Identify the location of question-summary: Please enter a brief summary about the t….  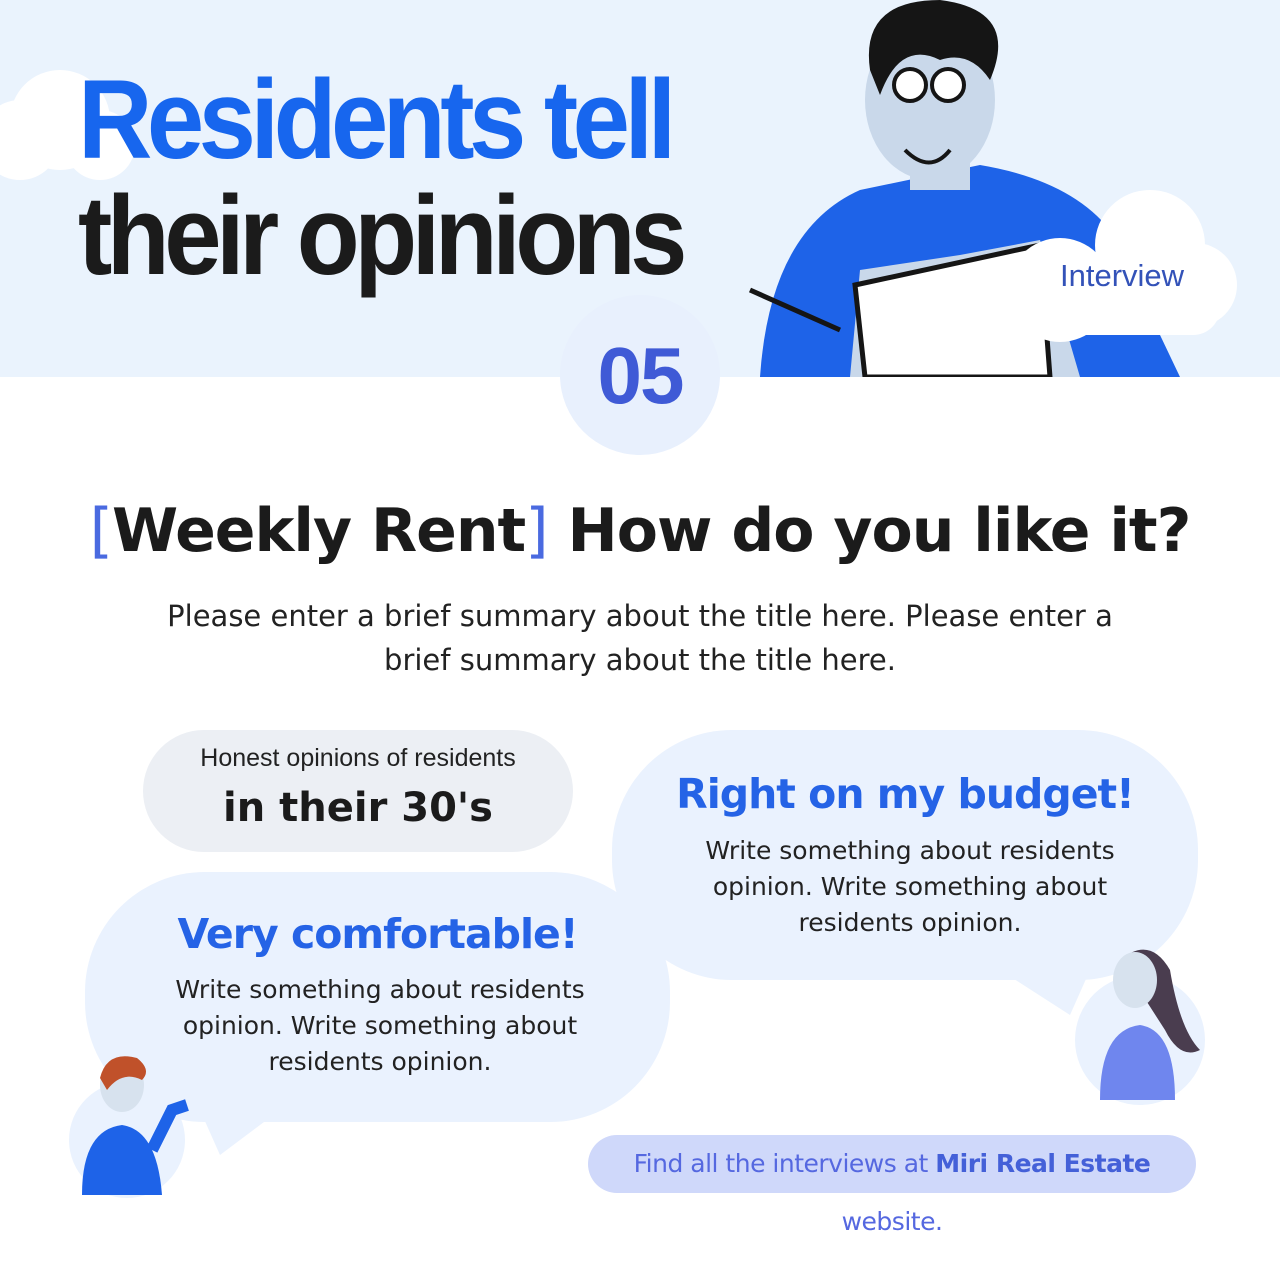
(640, 638).